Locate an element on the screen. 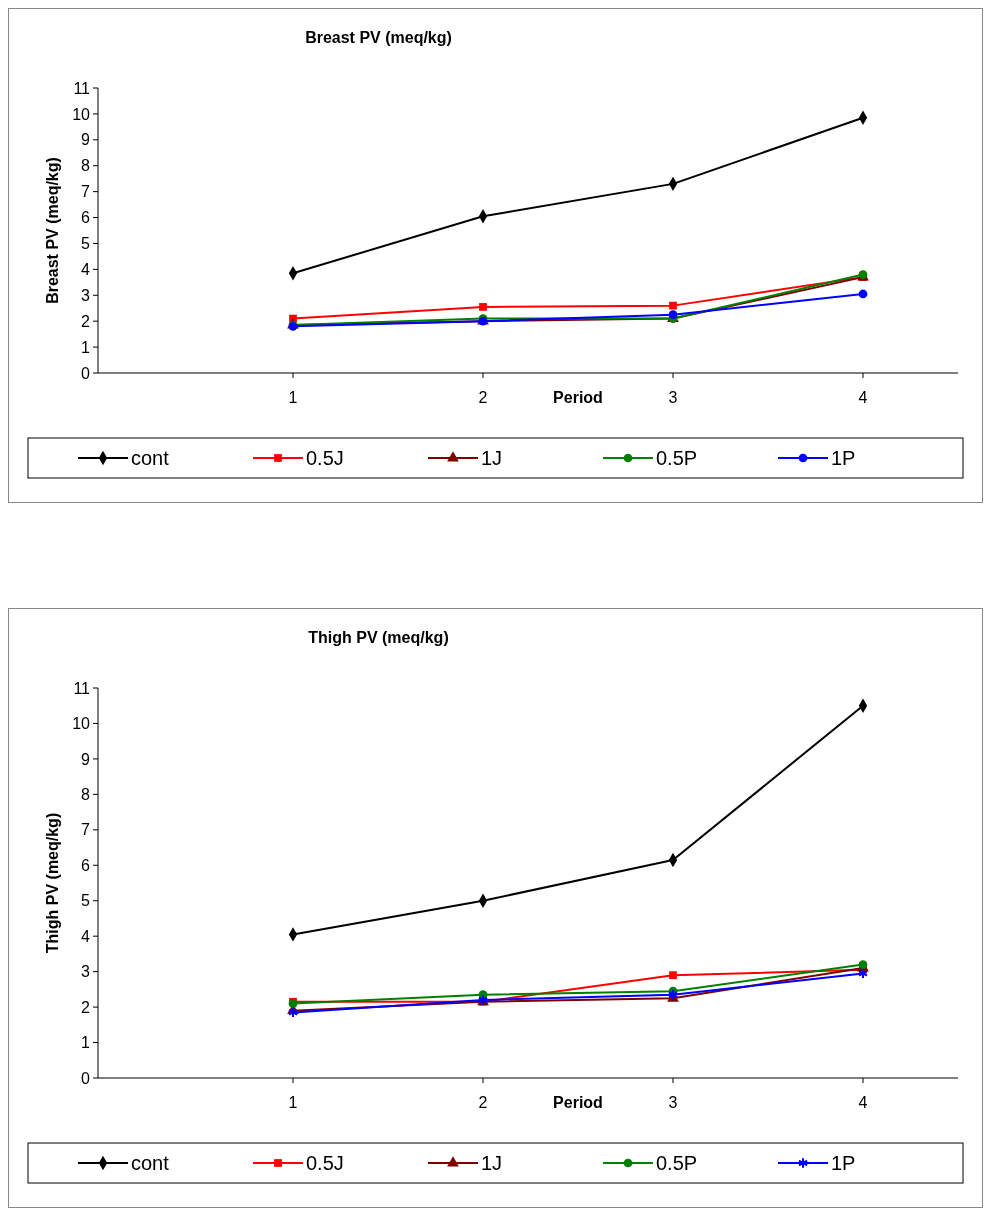  chart-title: Thigh PV (meq/kg) is located at coordinates (378, 637).